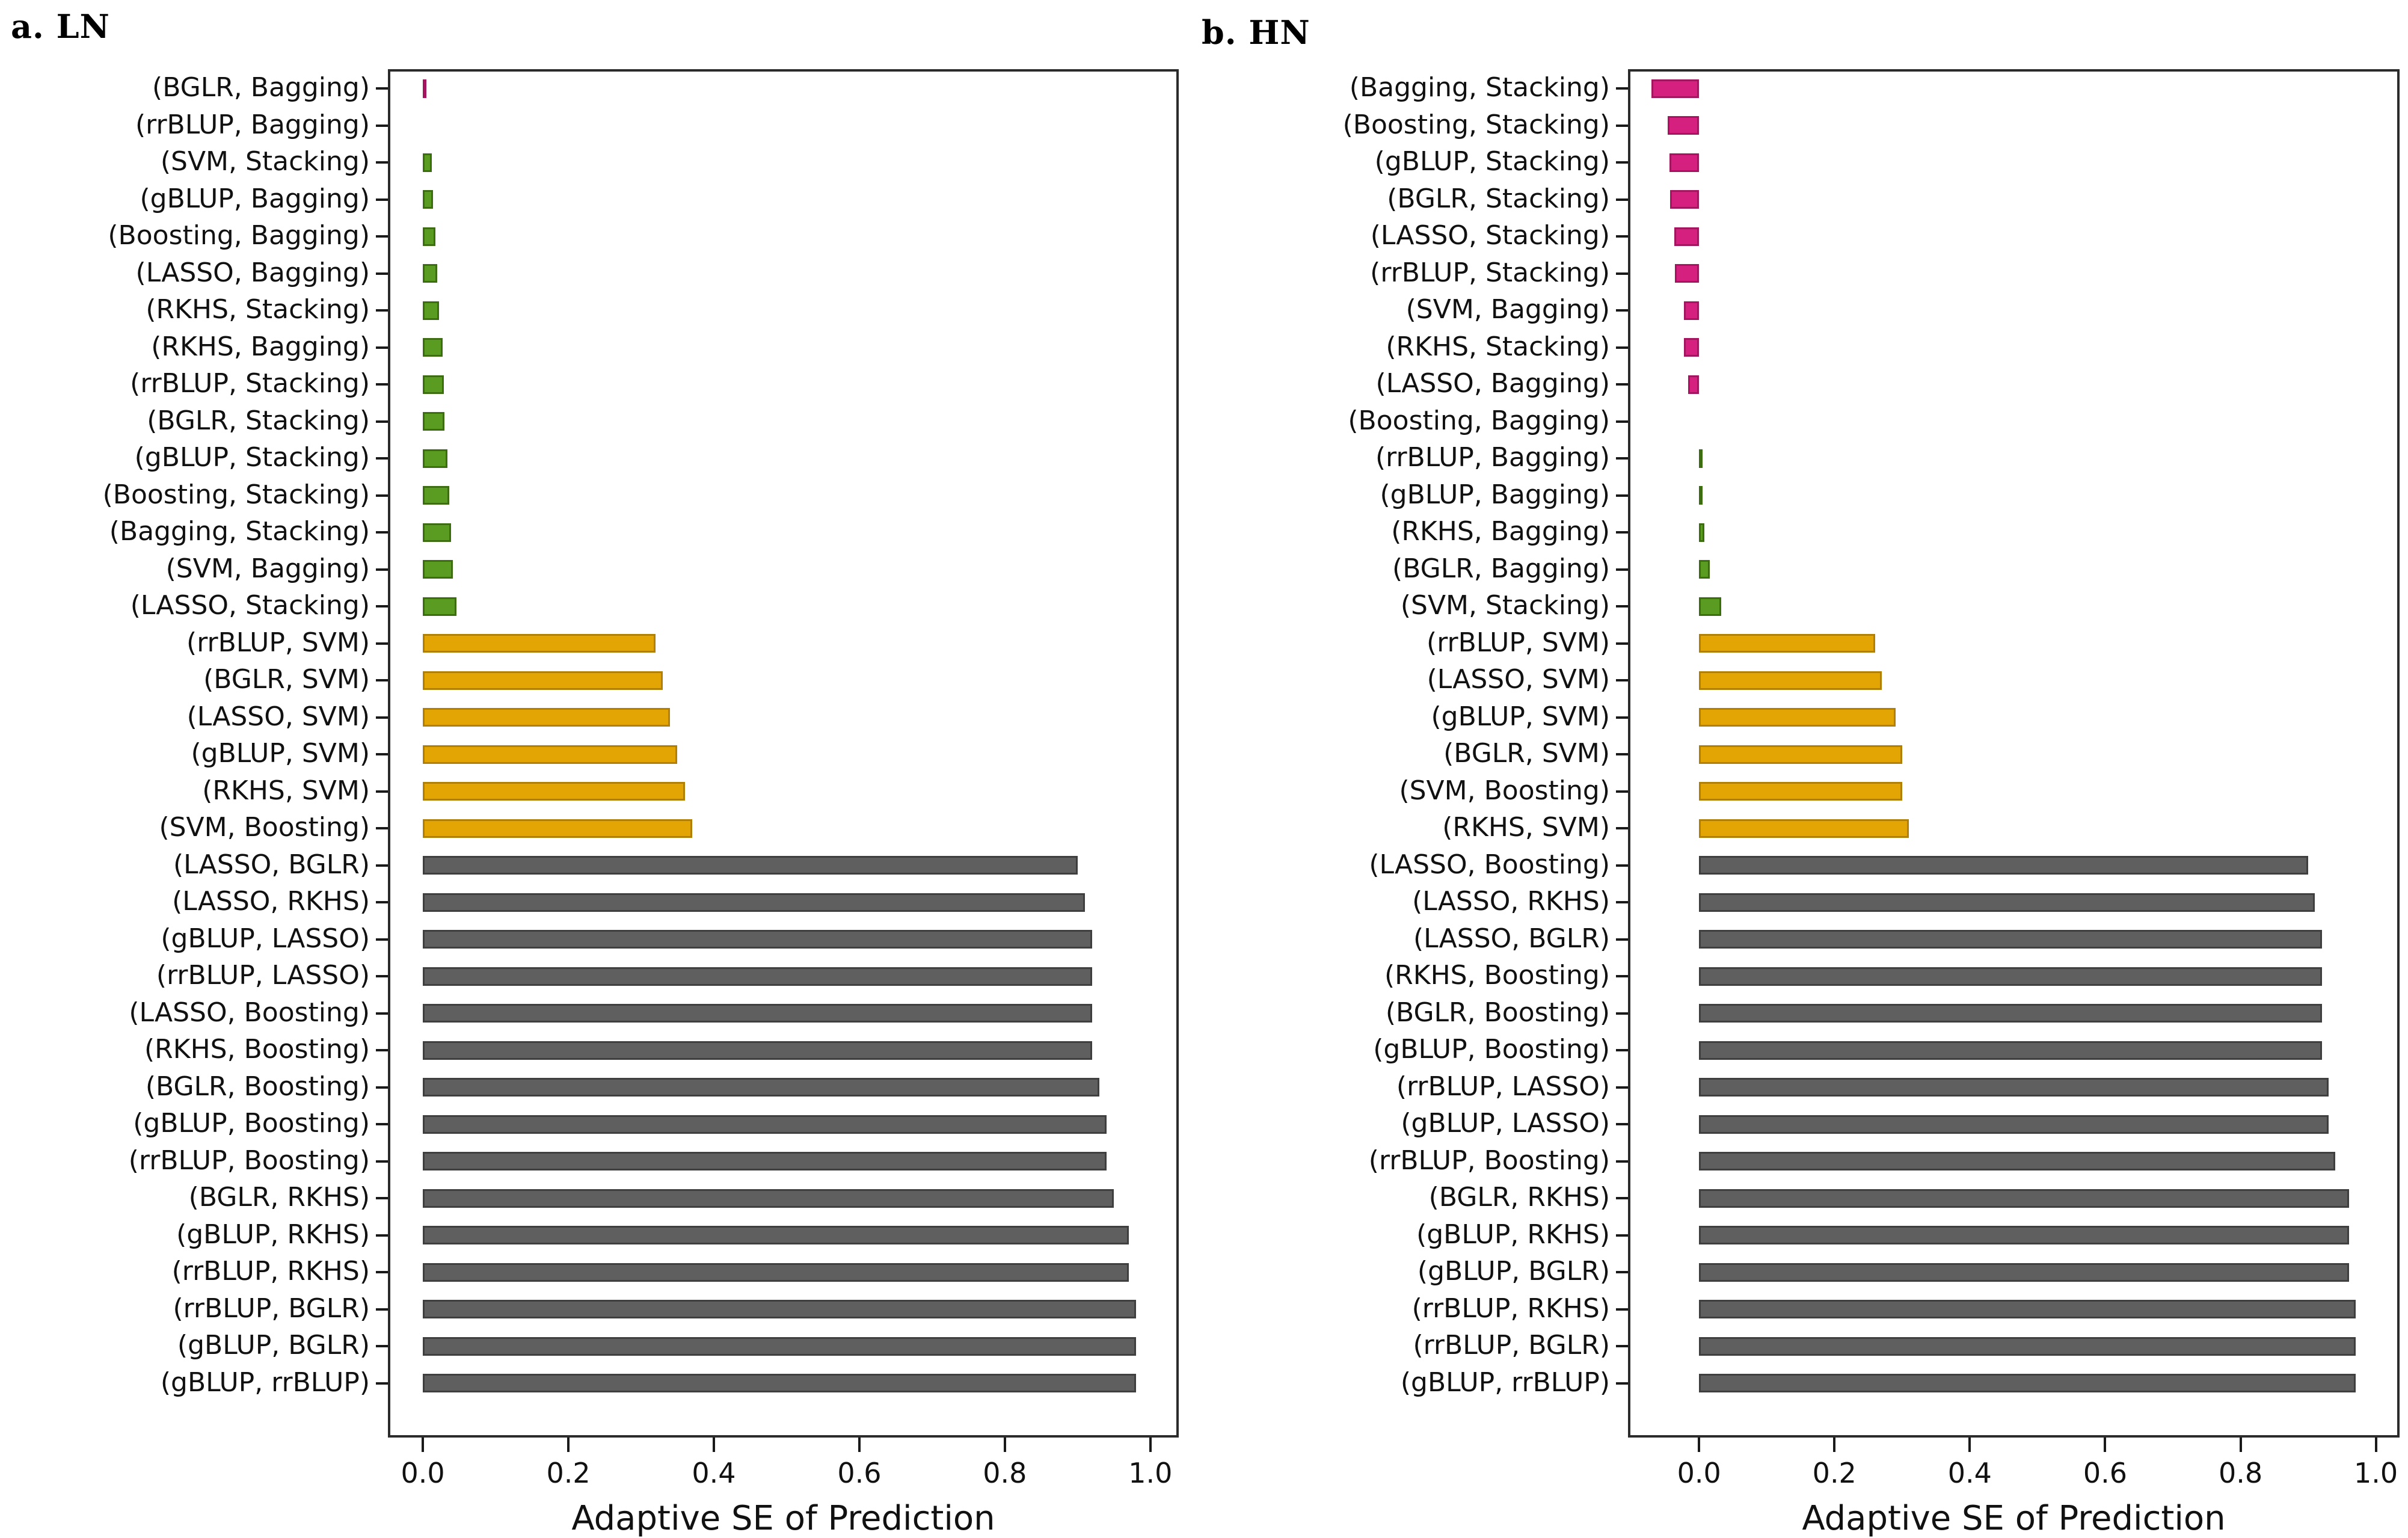  What do you see at coordinates (543, 680) in the screenshot?
I see `bar-LN-BGLR-SVM` at bounding box center [543, 680].